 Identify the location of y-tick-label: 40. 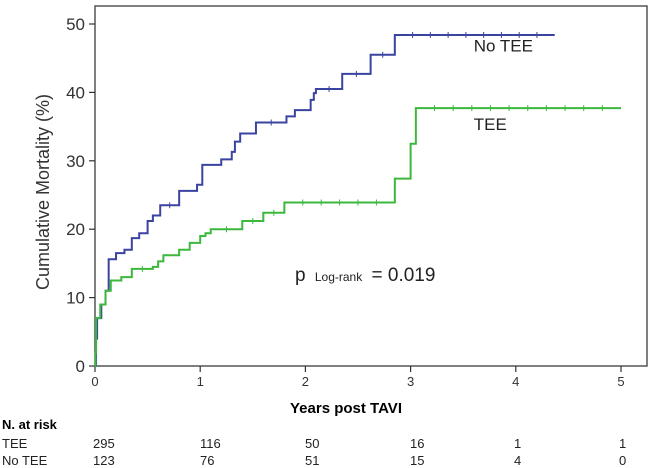
(75, 92).